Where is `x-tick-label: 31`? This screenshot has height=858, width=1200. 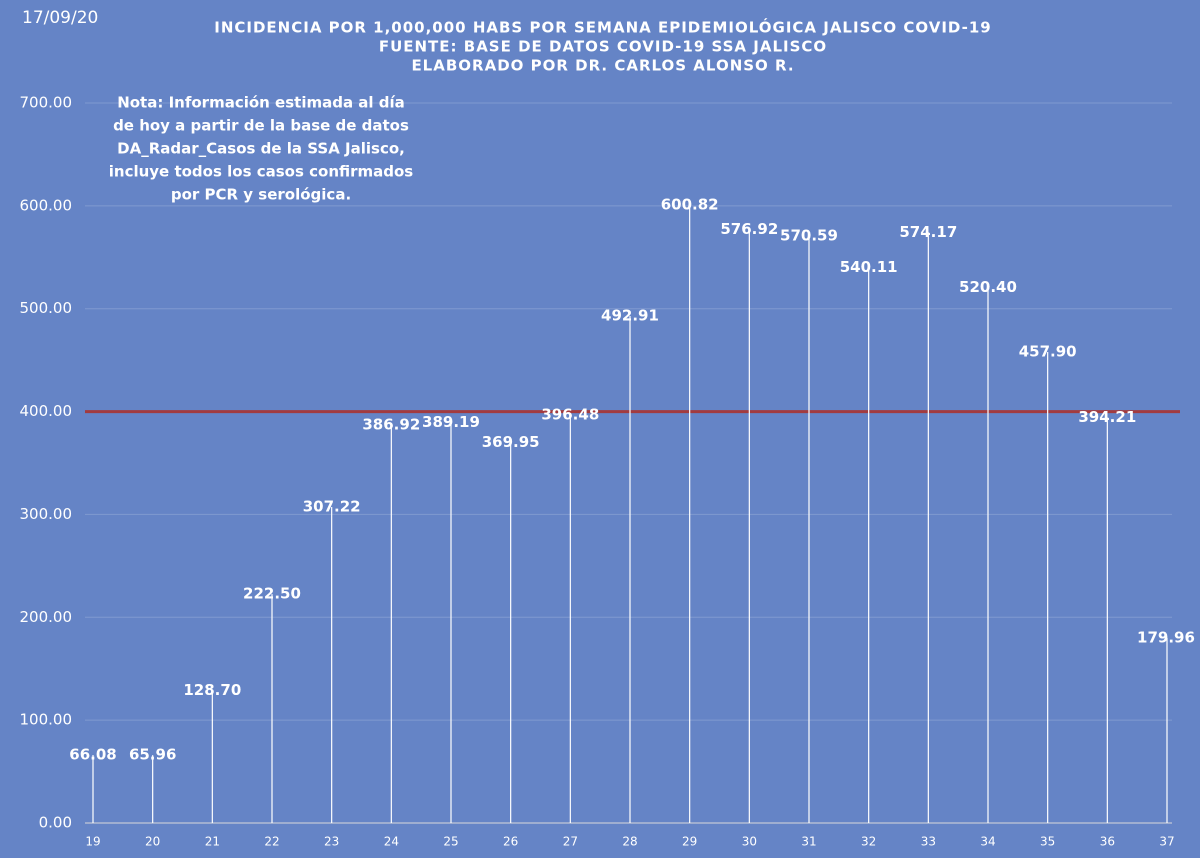 x-tick-label: 31 is located at coordinates (808, 842).